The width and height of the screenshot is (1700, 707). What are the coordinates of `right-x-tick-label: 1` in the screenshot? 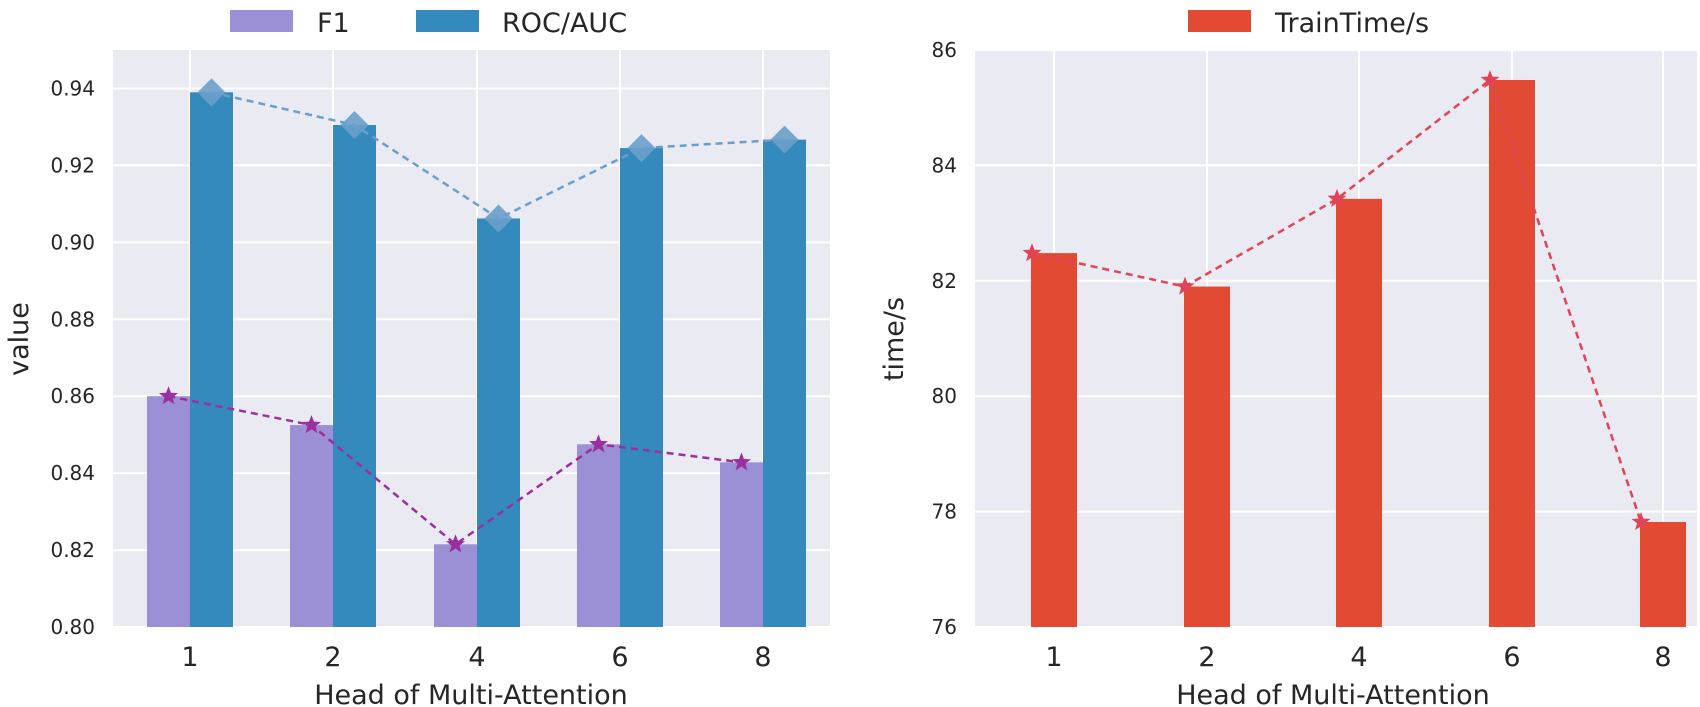 It's located at (1053, 657).